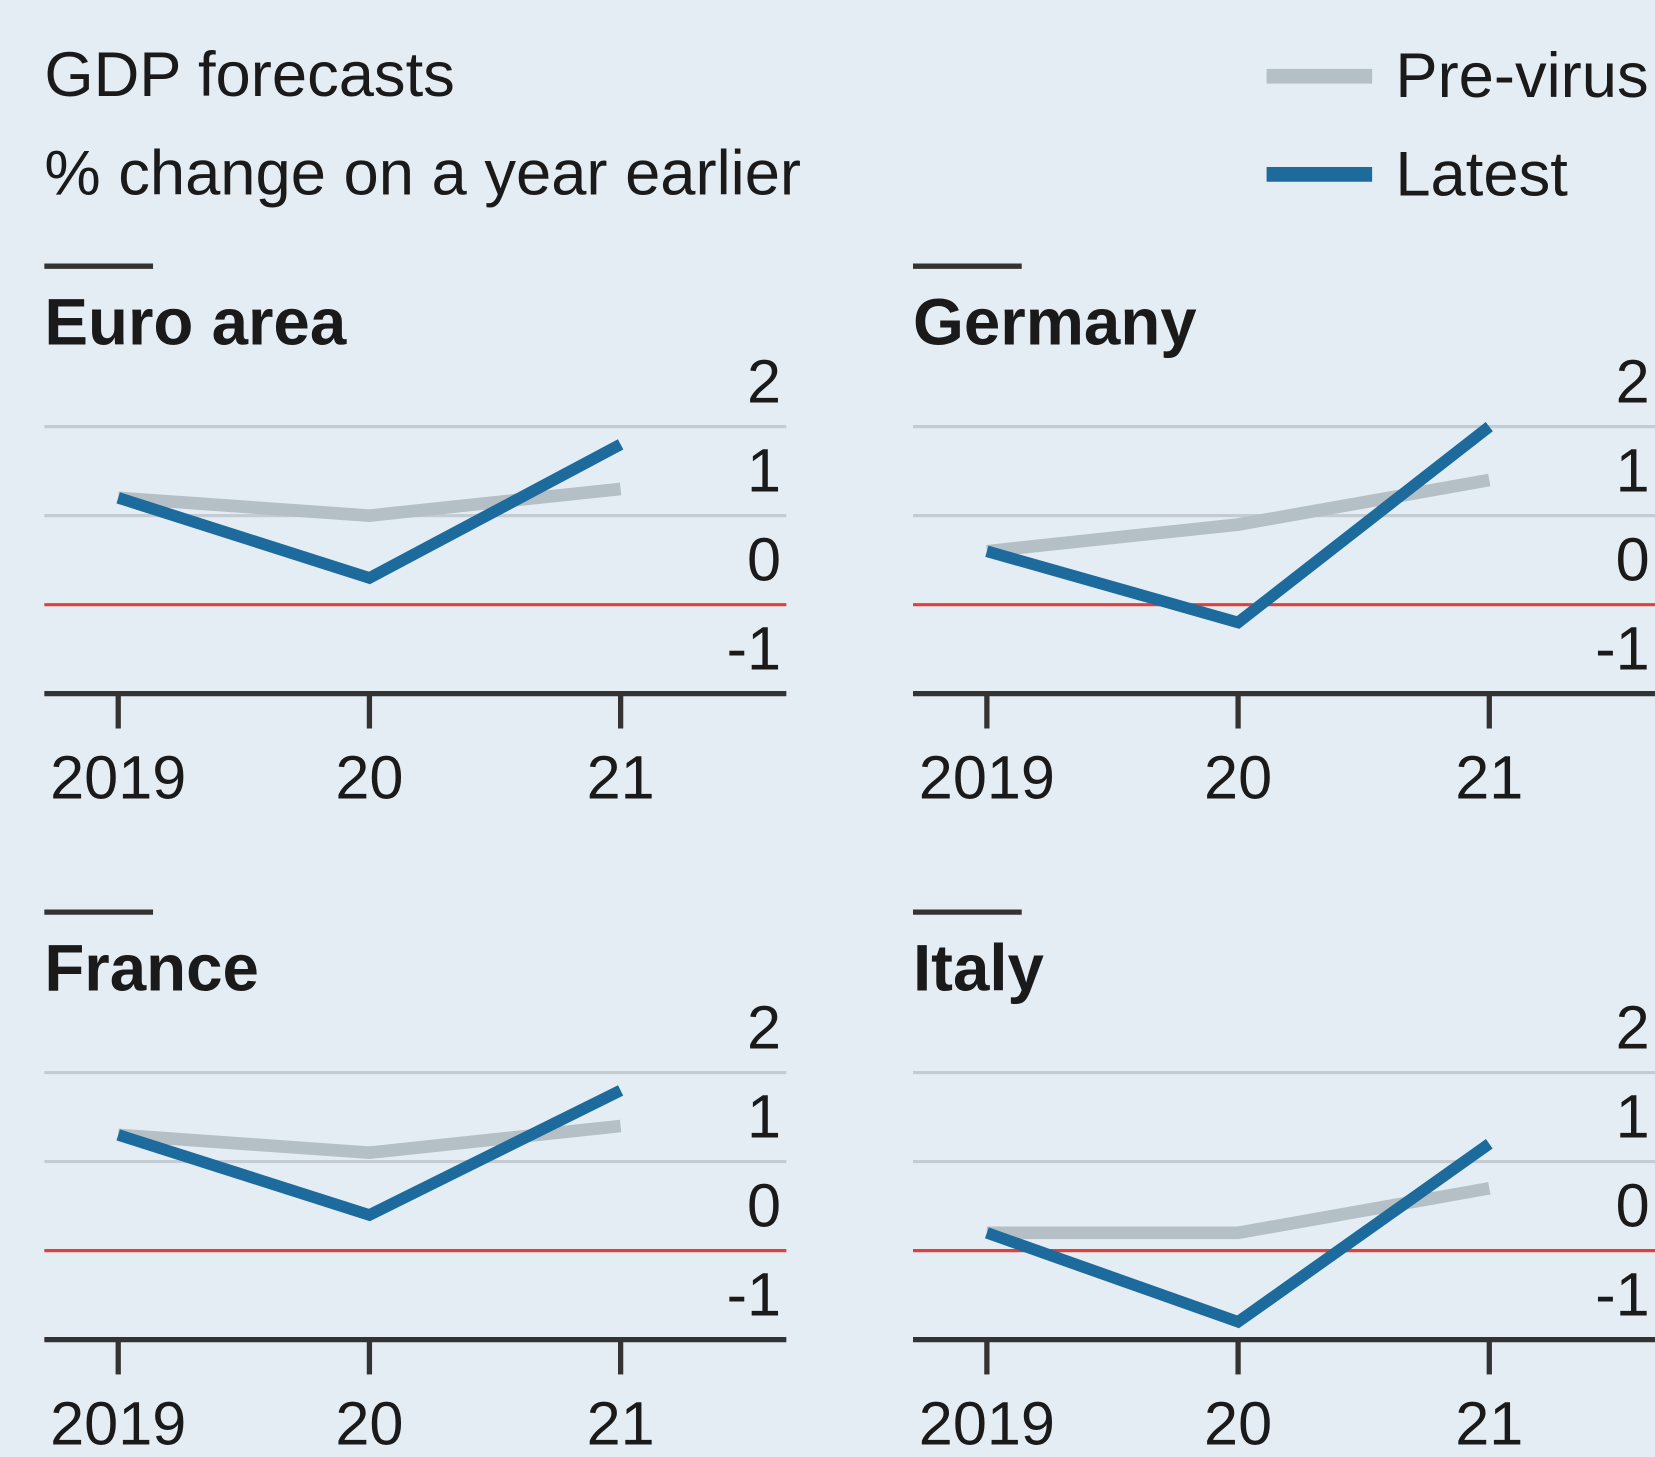 Image resolution: width=1655 pixels, height=1457 pixels. Describe the element at coordinates (195, 322) in the screenshot. I see `panel-title: Euro area` at that location.